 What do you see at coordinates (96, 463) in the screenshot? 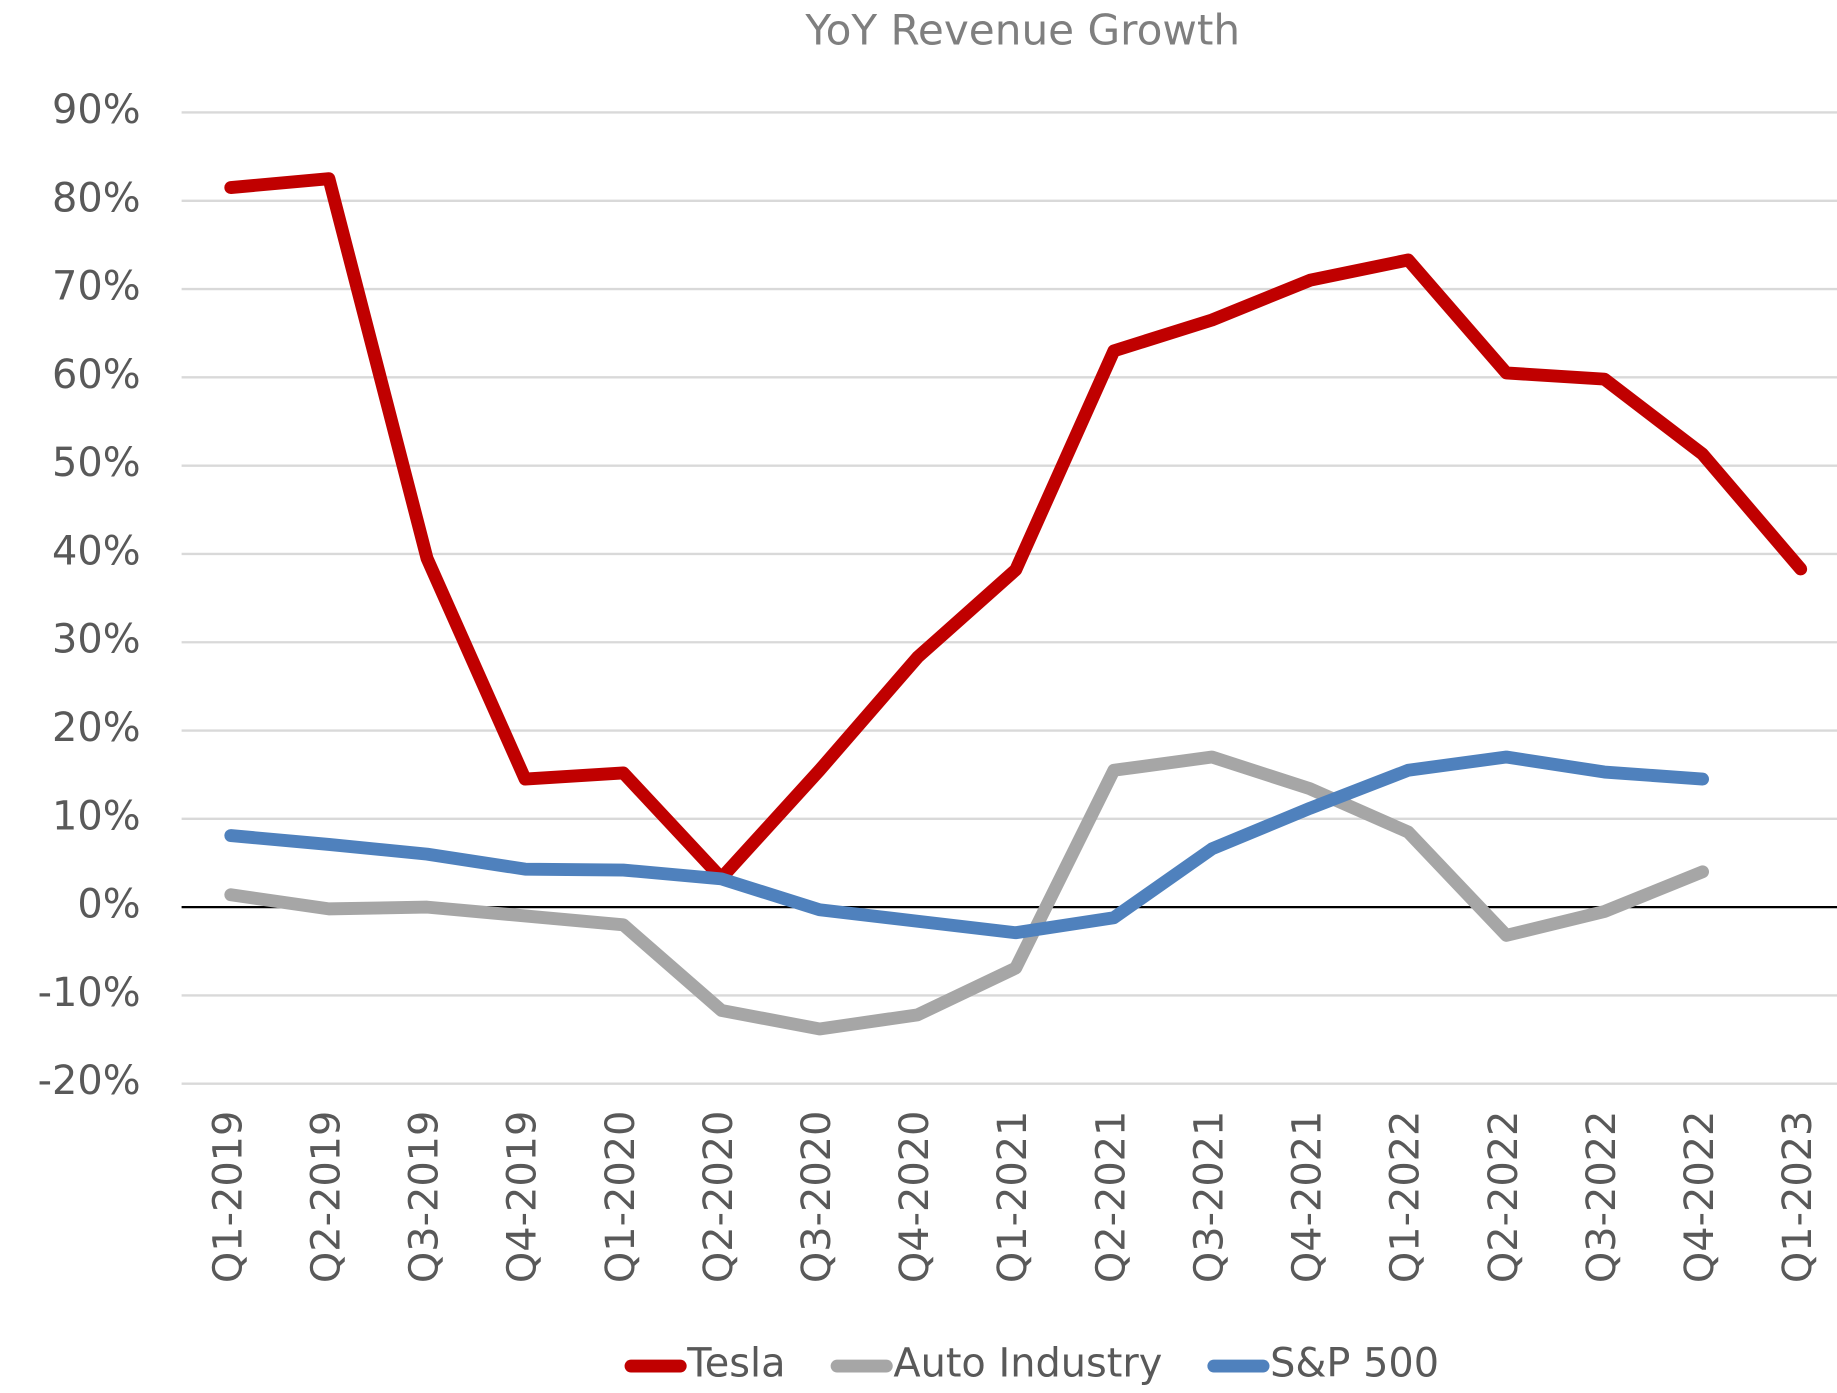
I see `y-tick-label: 50%` at bounding box center [96, 463].